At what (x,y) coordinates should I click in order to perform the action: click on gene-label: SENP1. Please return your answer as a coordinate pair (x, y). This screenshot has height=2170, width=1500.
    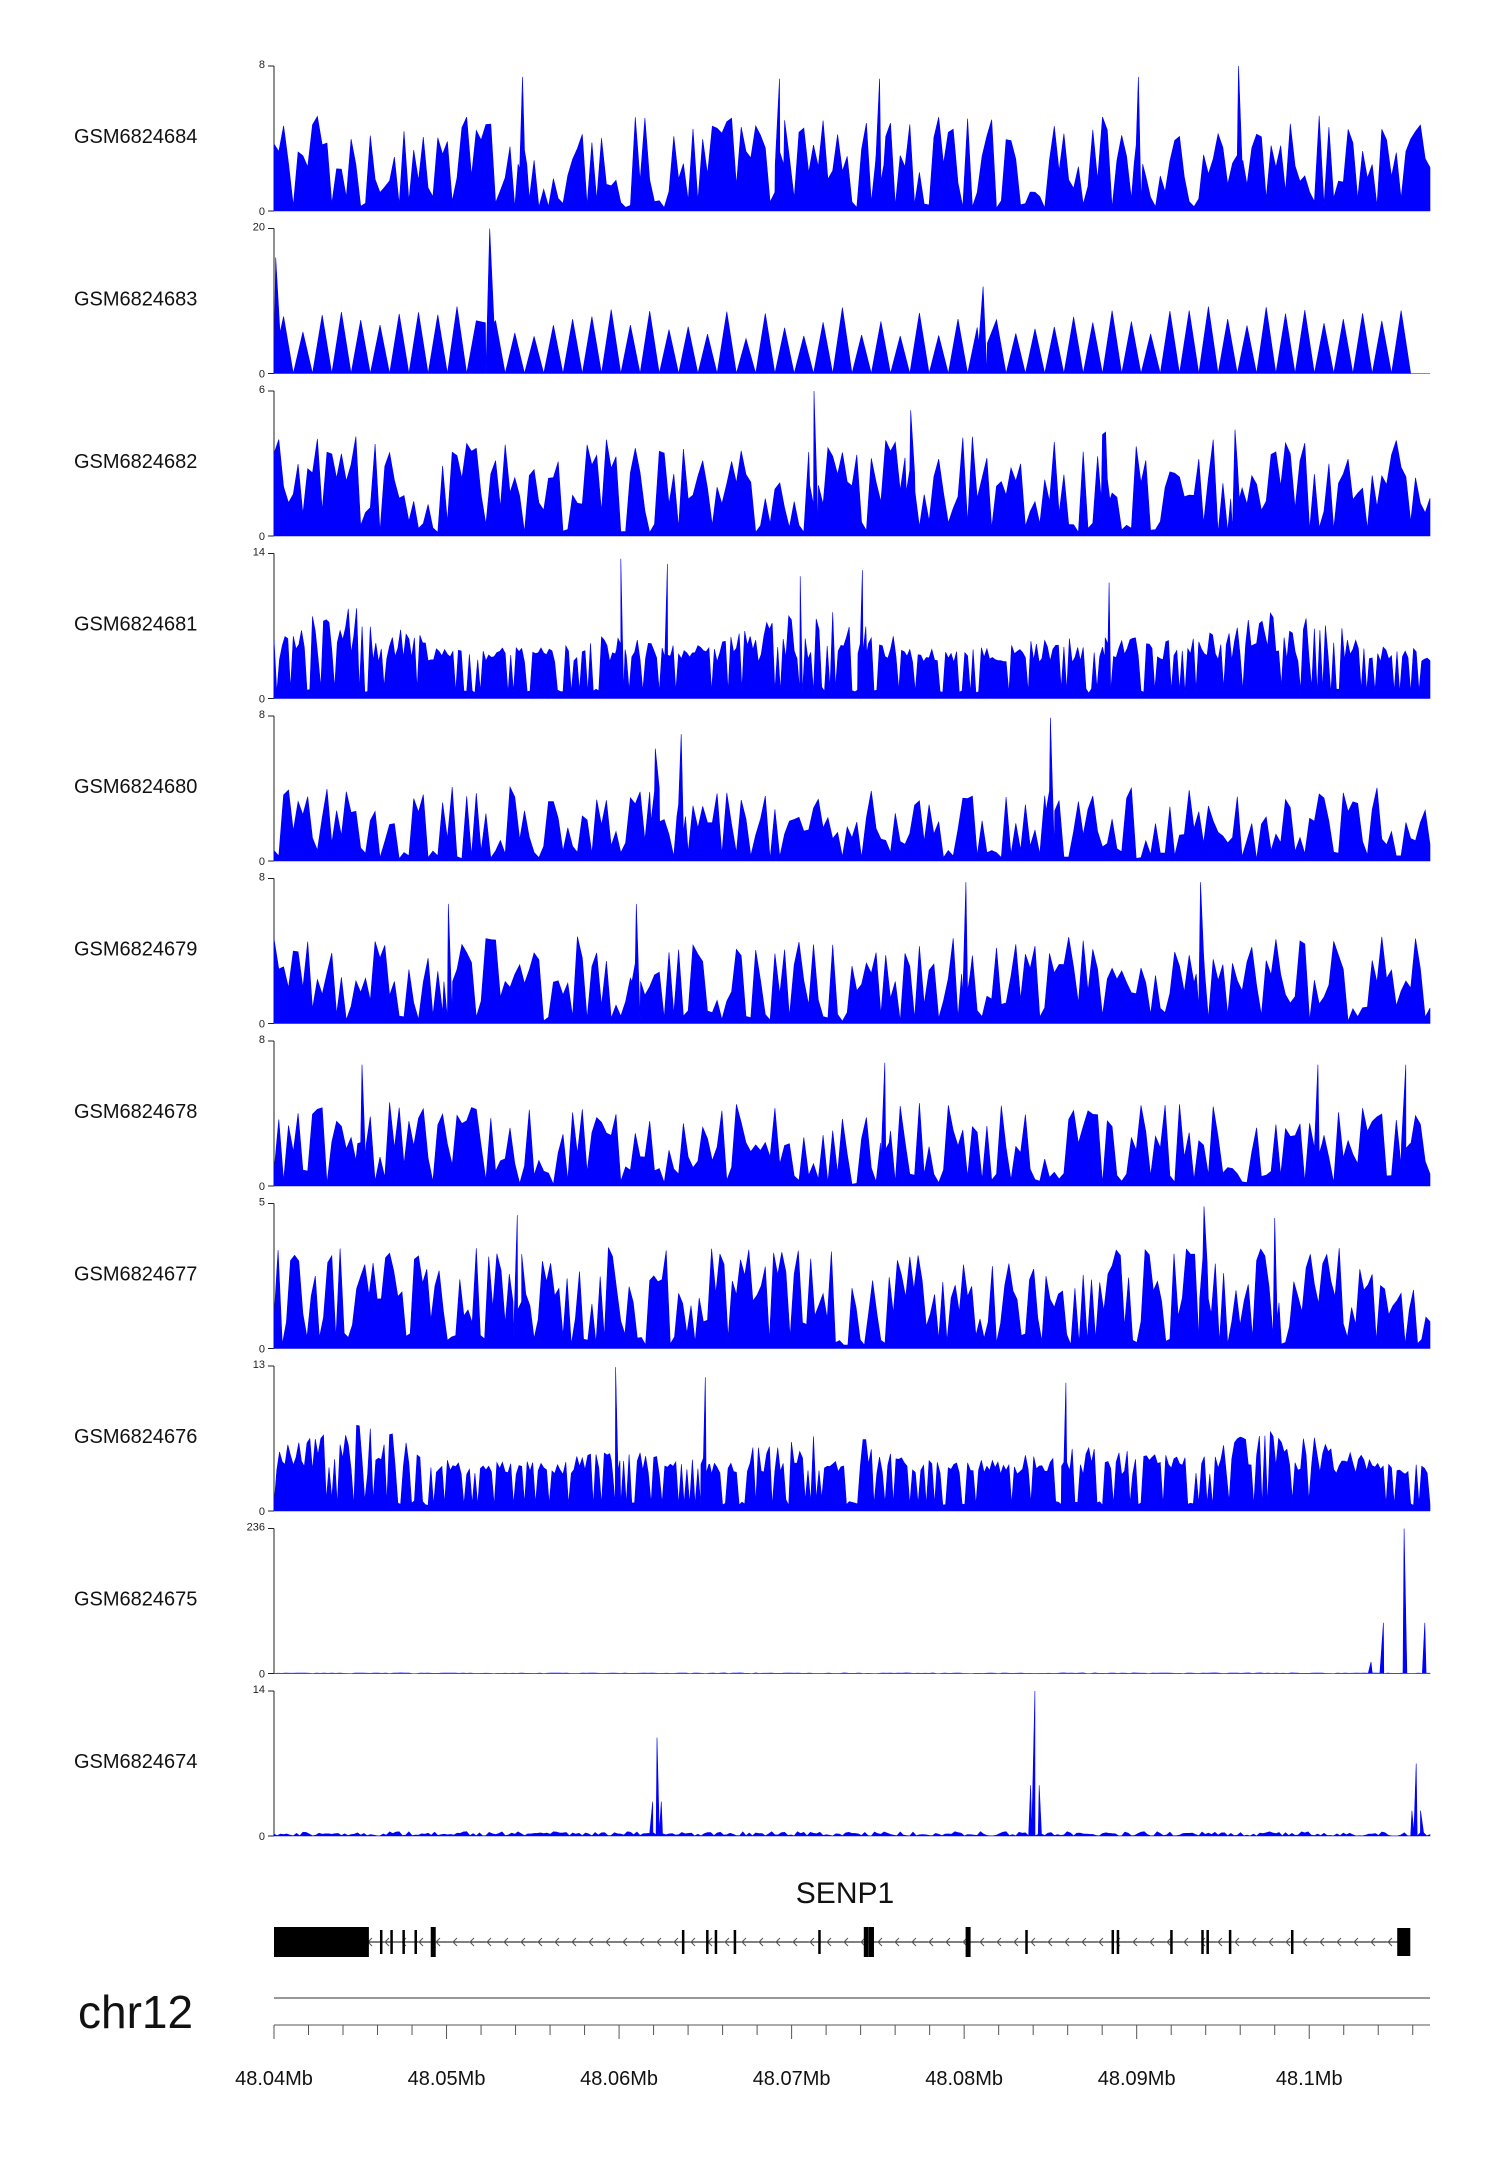
    Looking at the image, I should click on (845, 1893).